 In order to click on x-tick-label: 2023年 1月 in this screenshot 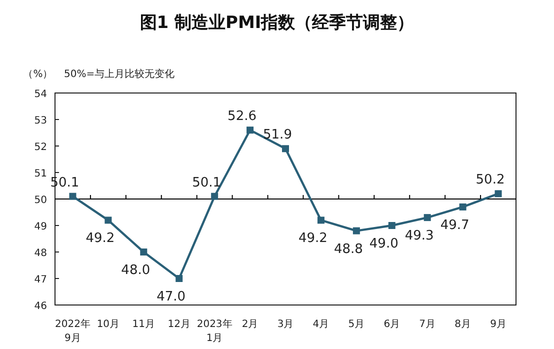, I will do `click(214, 331)`.